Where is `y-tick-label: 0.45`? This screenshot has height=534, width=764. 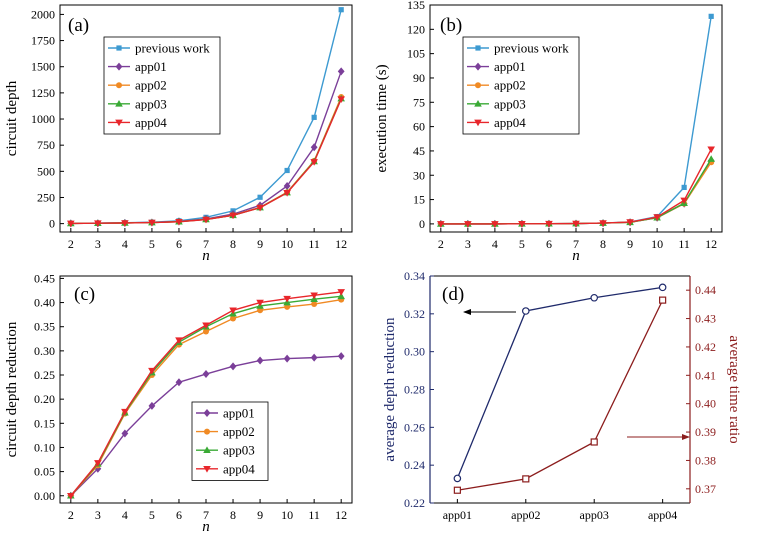
y-tick-label: 0.45 is located at coordinates (44, 278).